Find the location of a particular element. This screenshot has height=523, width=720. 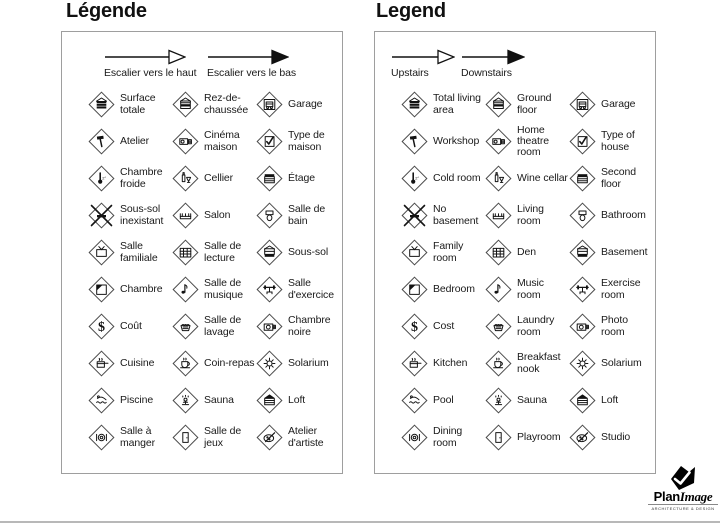

legend-item: Total living area is located at coordinates (443, 104).